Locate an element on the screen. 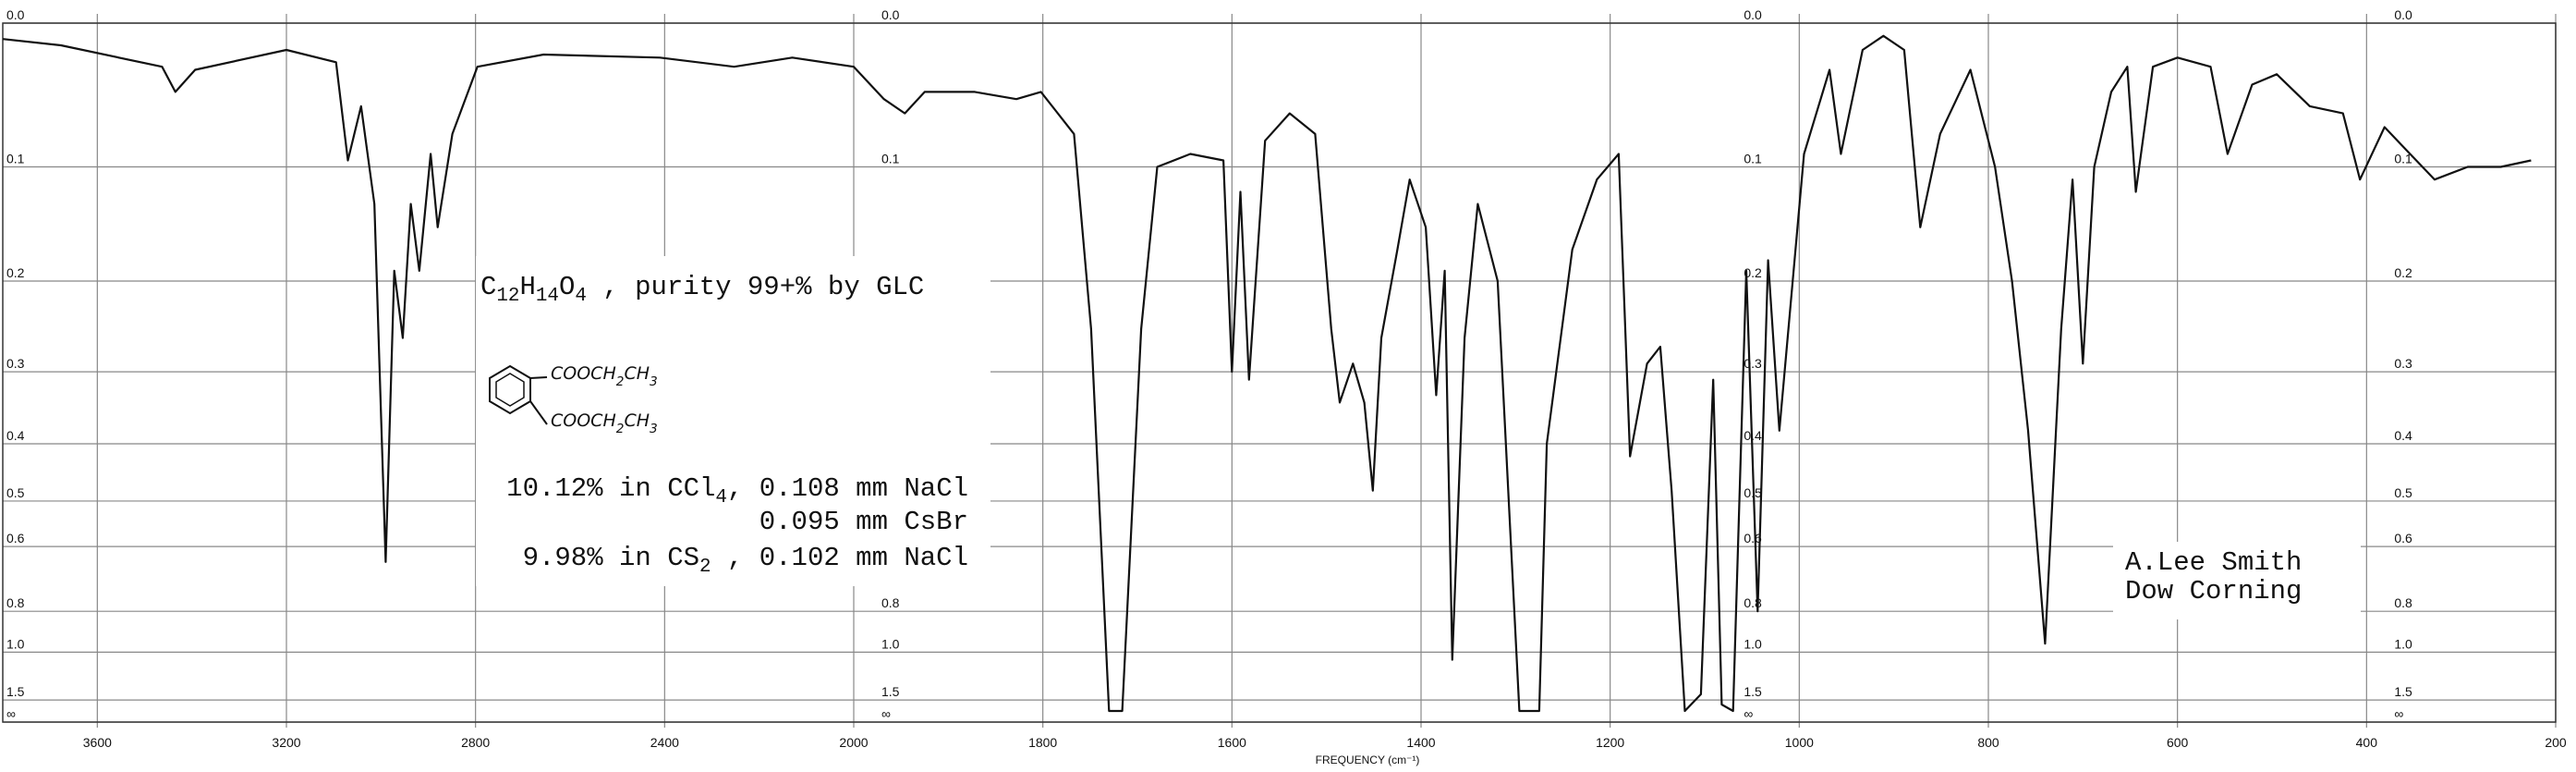 This screenshot has width=2576, height=772. text-run: , purity 99+% by GLC is located at coordinates (755, 287).